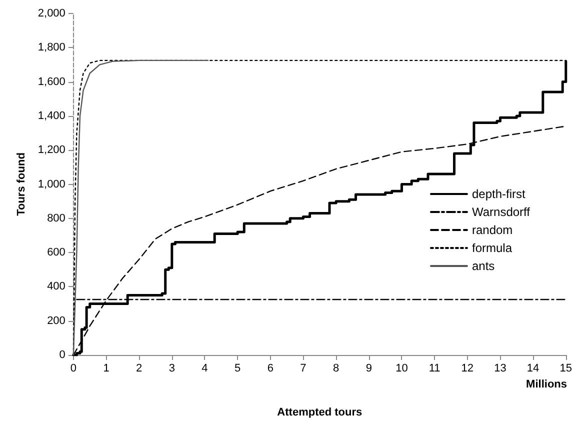 This screenshot has height=438, width=583. What do you see at coordinates (73, 368) in the screenshot?
I see `x-tick-label: 0` at bounding box center [73, 368].